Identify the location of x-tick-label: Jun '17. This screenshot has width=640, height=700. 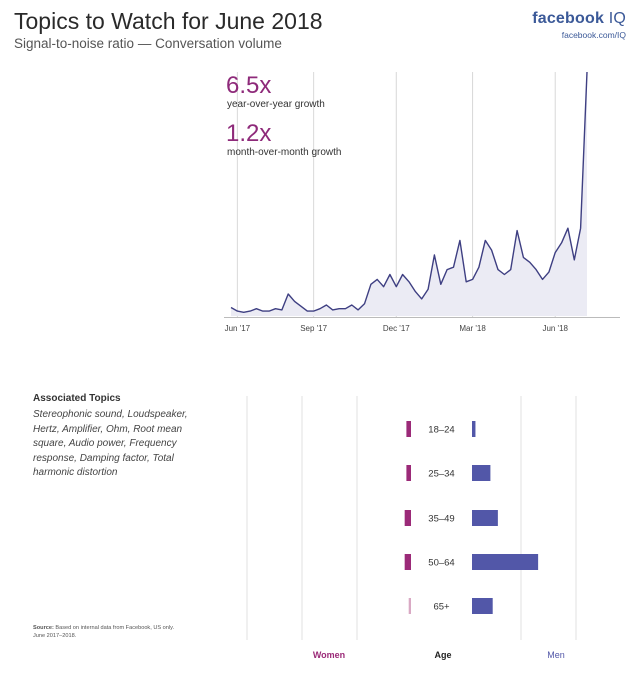
(238, 328).